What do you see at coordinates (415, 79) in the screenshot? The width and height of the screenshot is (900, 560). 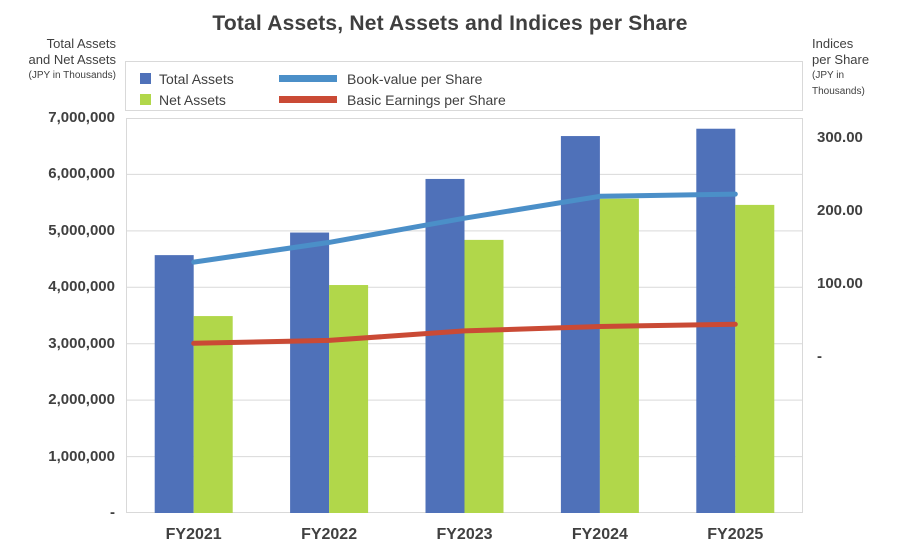 I see `legend-label: Book-value per Share` at bounding box center [415, 79].